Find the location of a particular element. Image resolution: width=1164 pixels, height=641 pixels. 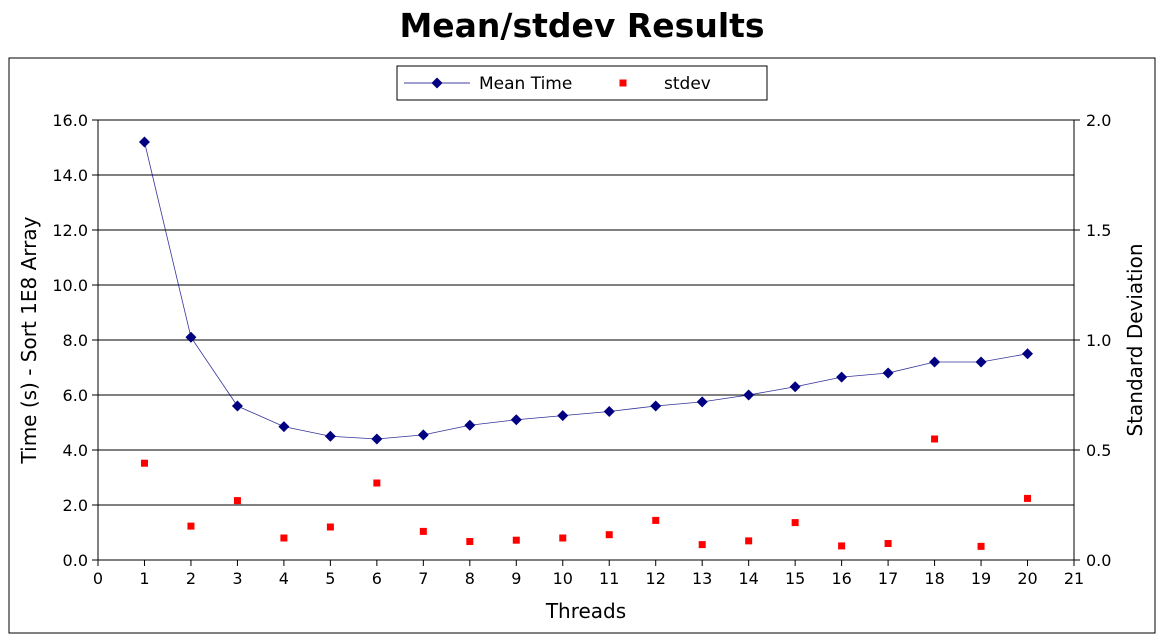

y2-tick-label: 0.5 is located at coordinates (1098, 450).